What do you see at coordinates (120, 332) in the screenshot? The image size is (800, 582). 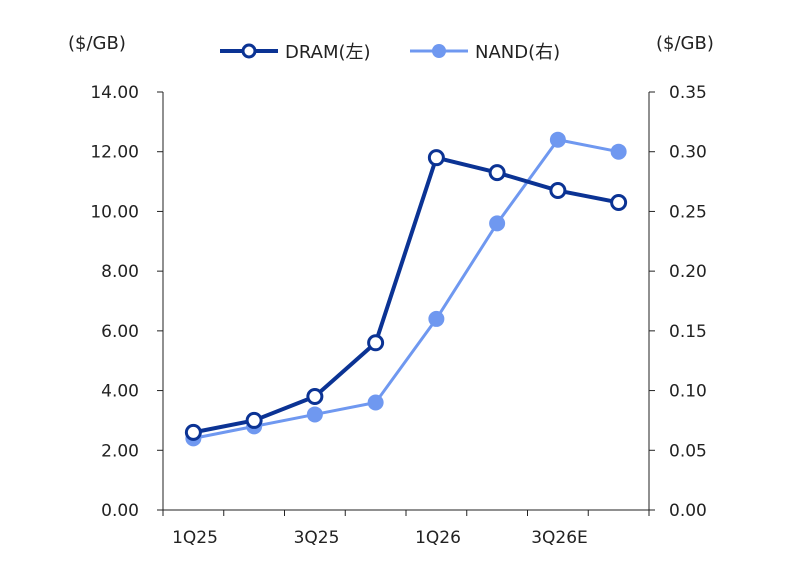 I see `left-tick-label: 6.00` at bounding box center [120, 332].